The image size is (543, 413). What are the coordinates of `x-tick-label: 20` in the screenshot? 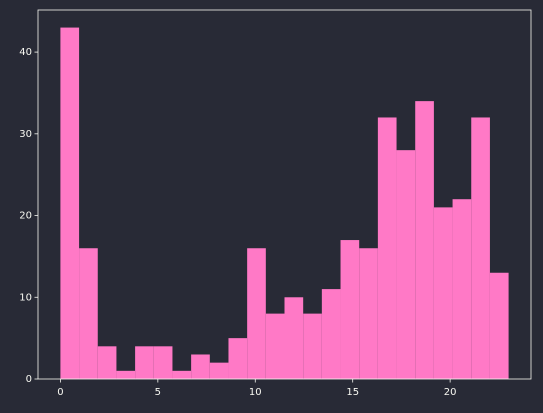 It's located at (450, 392).